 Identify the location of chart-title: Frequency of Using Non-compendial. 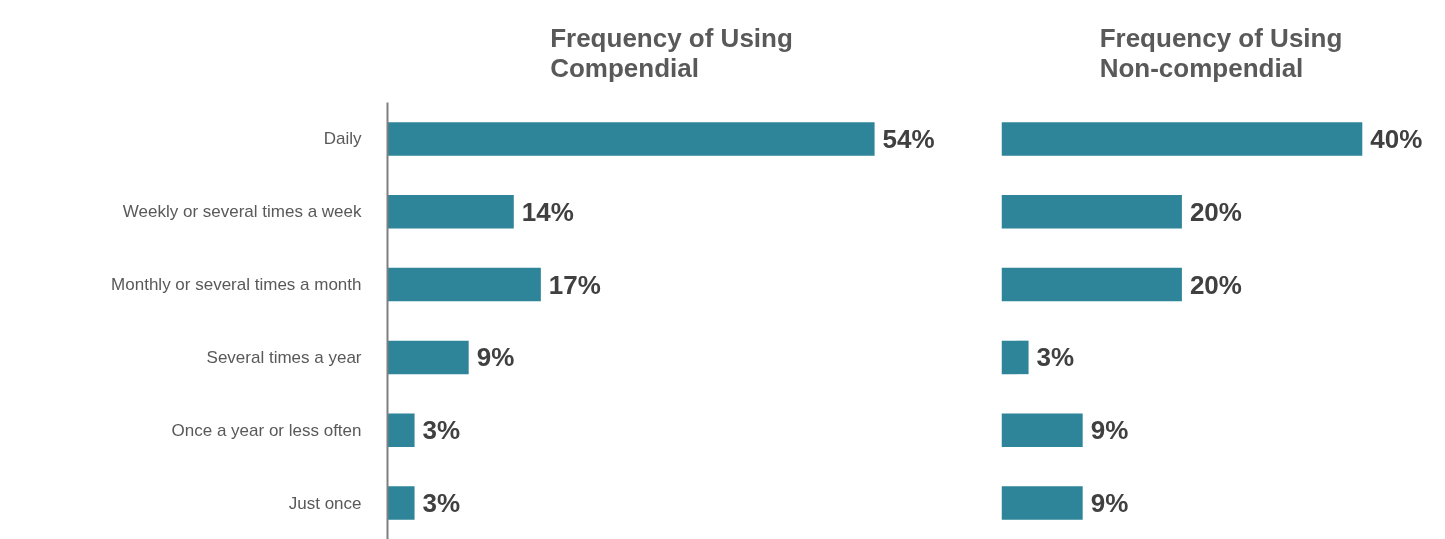
(1221, 52).